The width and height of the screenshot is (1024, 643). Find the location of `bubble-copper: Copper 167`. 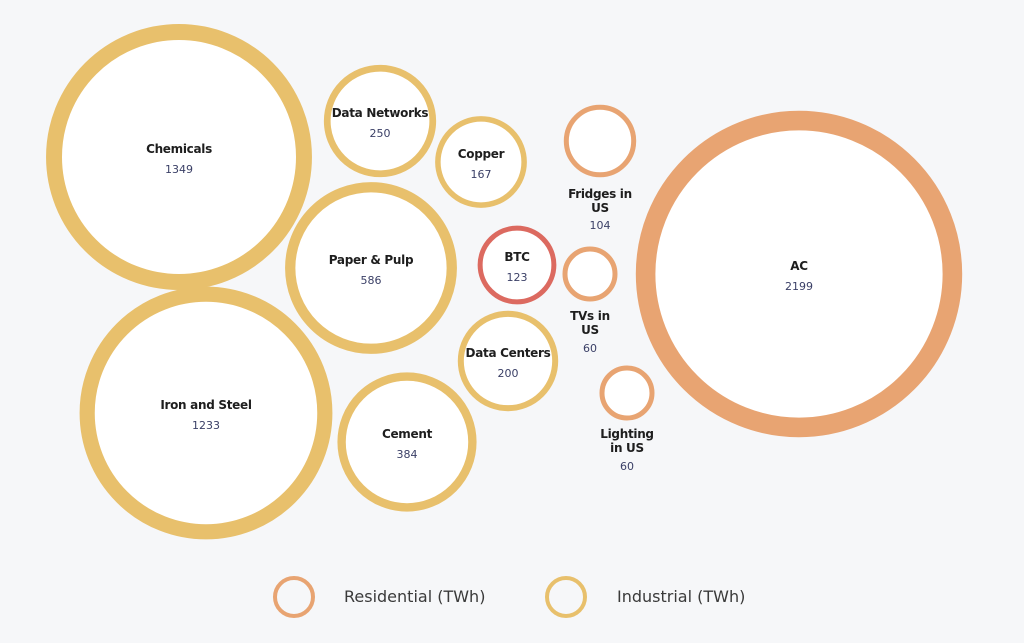

bubble-copper: Copper 167 is located at coordinates (481, 162).